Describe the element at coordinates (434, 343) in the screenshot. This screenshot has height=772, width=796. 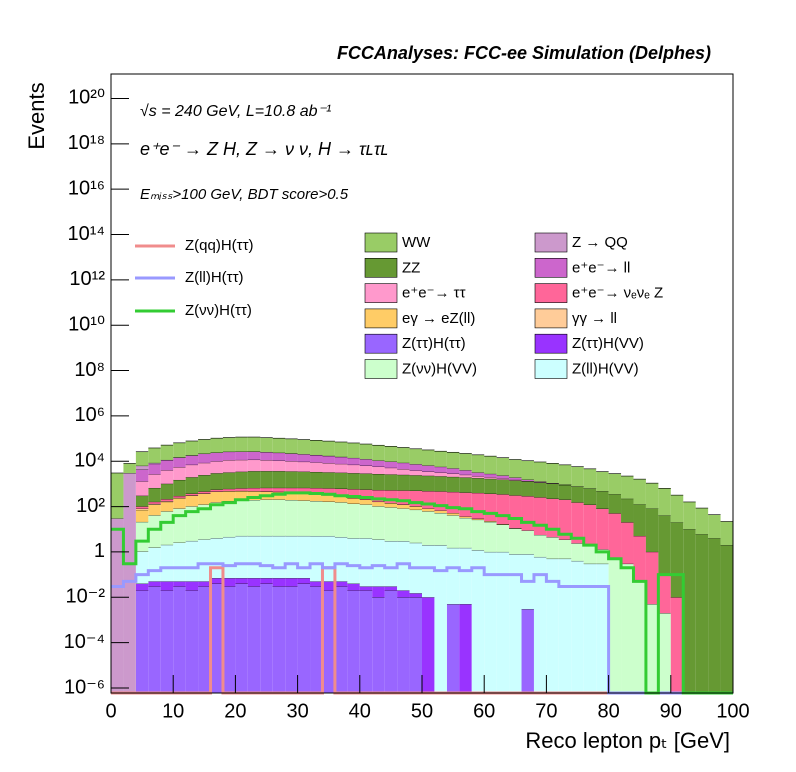
I see `legend-label: Z(ττ)H(ττ)` at that location.